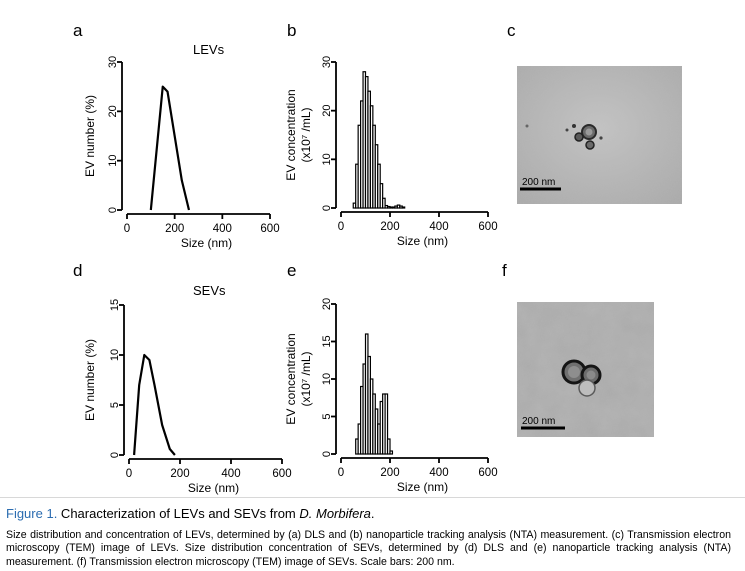 The height and width of the screenshot is (571, 745). Describe the element at coordinates (209, 290) in the screenshot. I see `panel-d-title: SEVs` at that location.